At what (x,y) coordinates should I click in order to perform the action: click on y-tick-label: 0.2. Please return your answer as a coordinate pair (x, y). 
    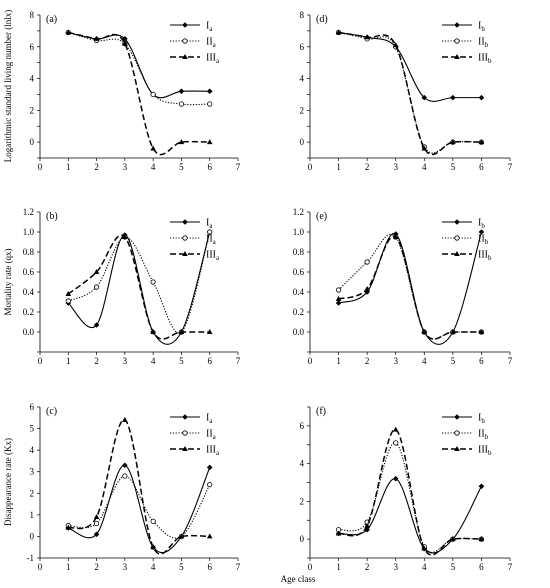
    Looking at the image, I should click on (28, 312).